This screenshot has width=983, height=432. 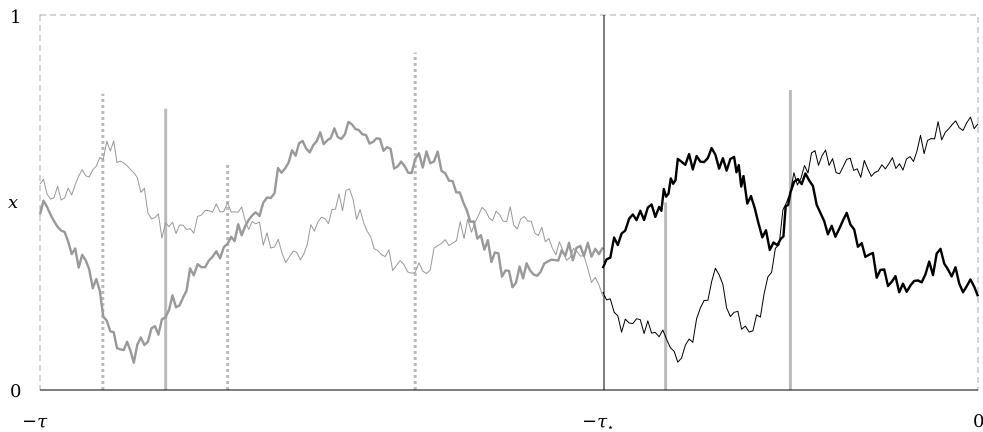 I want to click on x-label-left: −τ, so click(x=35, y=421).